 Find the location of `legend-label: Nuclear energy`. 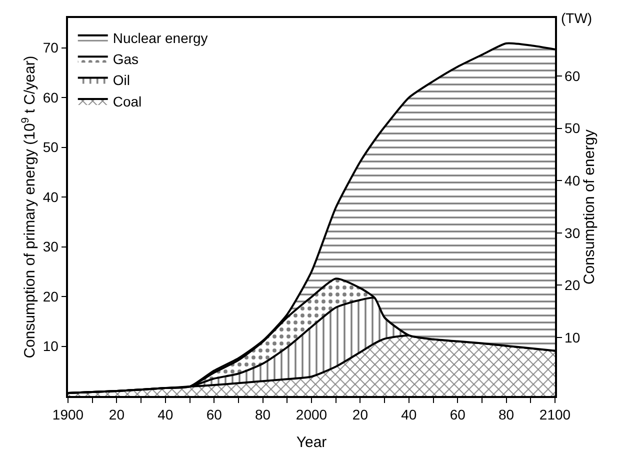

legend-label: Nuclear energy is located at coordinates (160, 38).